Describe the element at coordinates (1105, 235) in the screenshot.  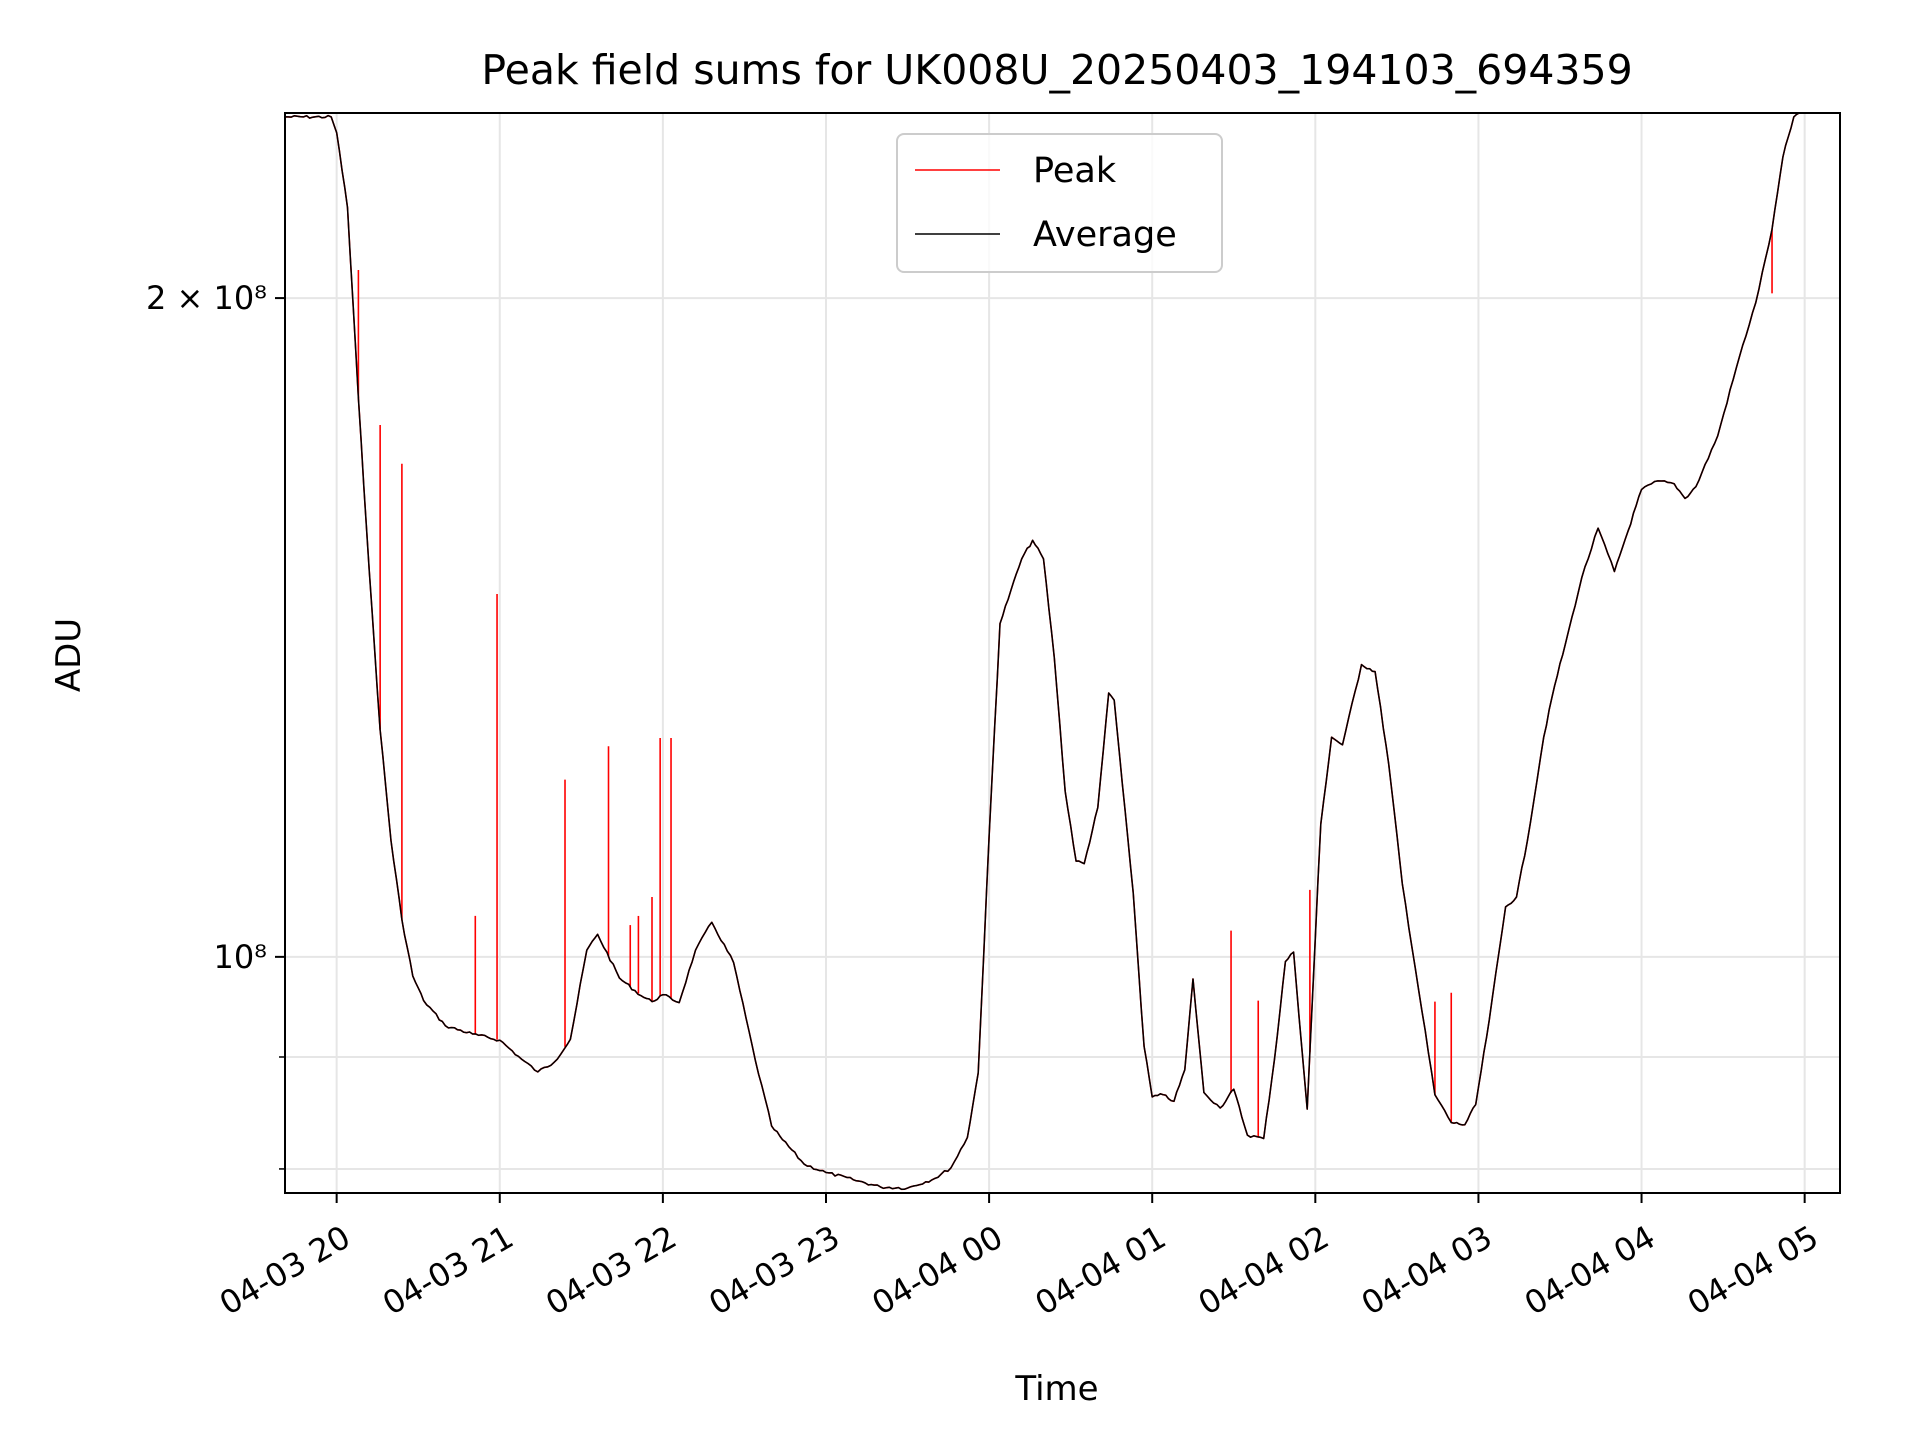
I see `legend-label-average: Average` at that location.